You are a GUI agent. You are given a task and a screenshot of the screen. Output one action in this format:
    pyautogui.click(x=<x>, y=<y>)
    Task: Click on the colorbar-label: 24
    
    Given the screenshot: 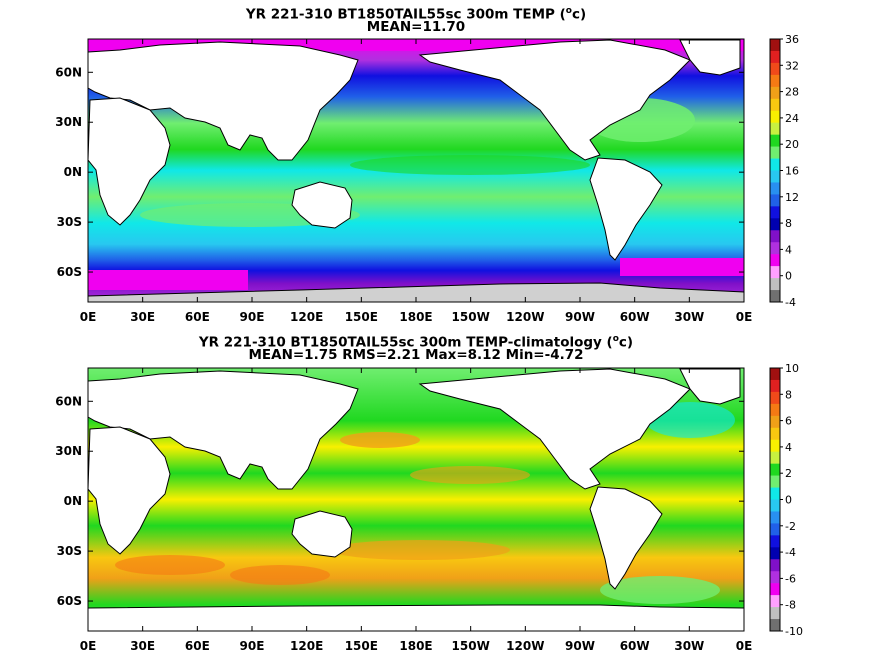 What is the action you would take?
    pyautogui.click(x=792, y=118)
    